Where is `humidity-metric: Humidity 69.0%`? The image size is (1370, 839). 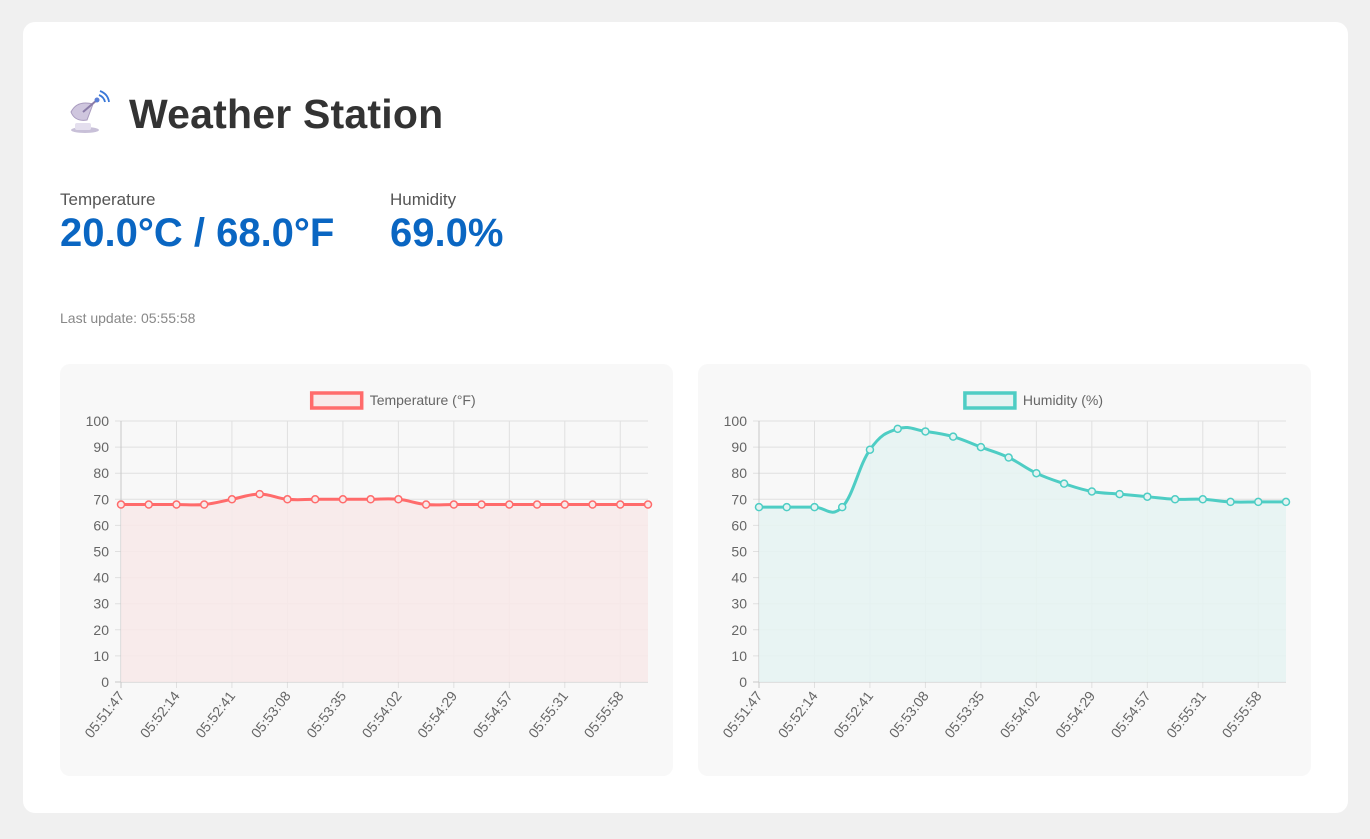 humidity-metric: Humidity 69.0% is located at coordinates (446, 223).